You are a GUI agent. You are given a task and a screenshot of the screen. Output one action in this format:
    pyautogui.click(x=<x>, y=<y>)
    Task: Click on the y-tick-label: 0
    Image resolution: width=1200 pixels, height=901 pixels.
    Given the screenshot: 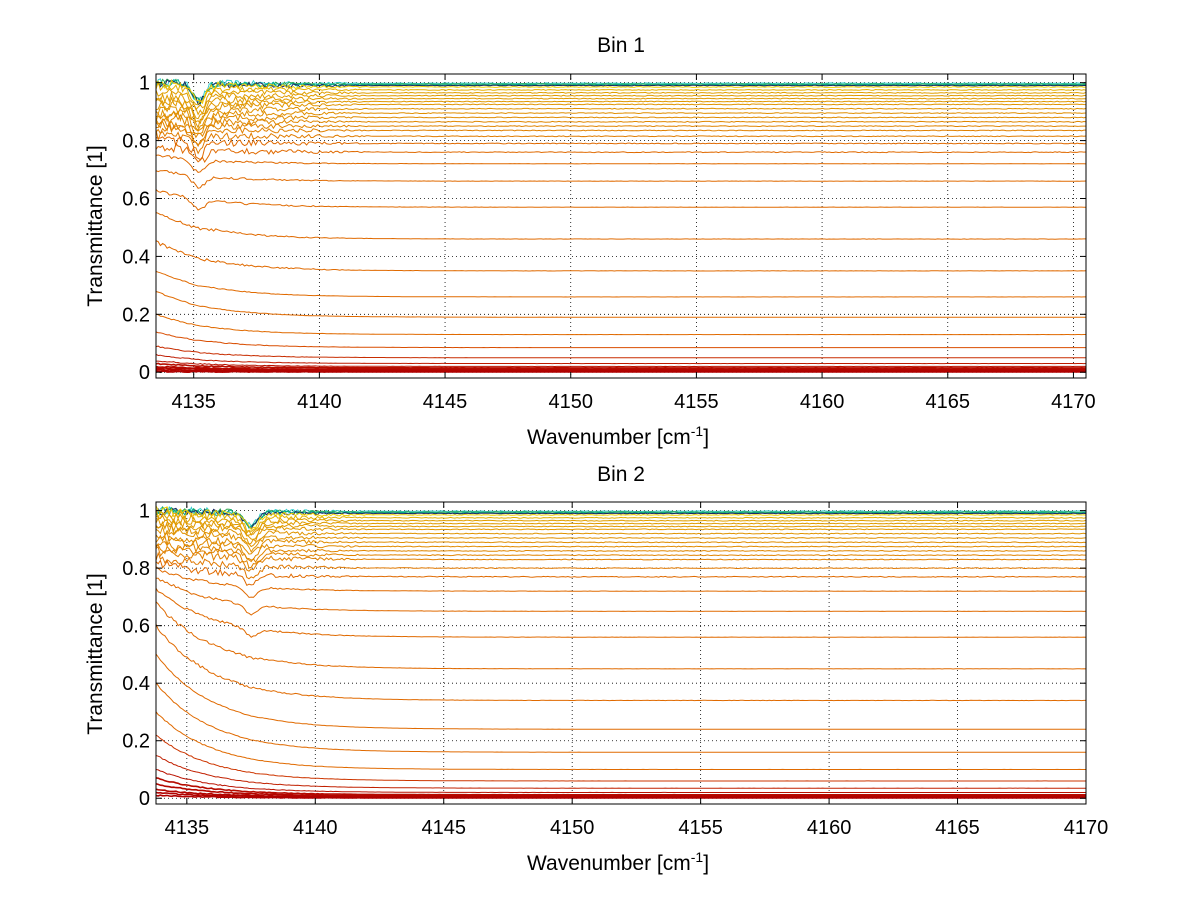 What is the action you would take?
    pyautogui.click(x=144, y=373)
    